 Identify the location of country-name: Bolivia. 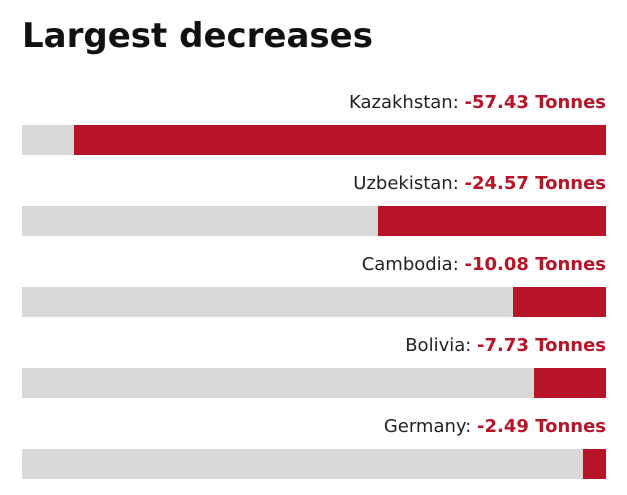
(435, 345).